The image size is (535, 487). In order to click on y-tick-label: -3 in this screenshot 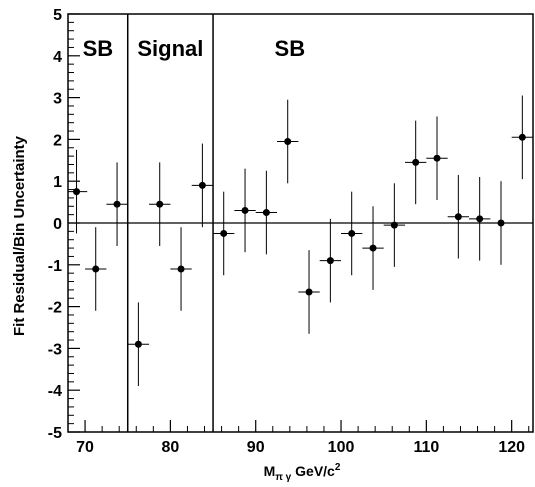, I will do `click(55, 349)`.